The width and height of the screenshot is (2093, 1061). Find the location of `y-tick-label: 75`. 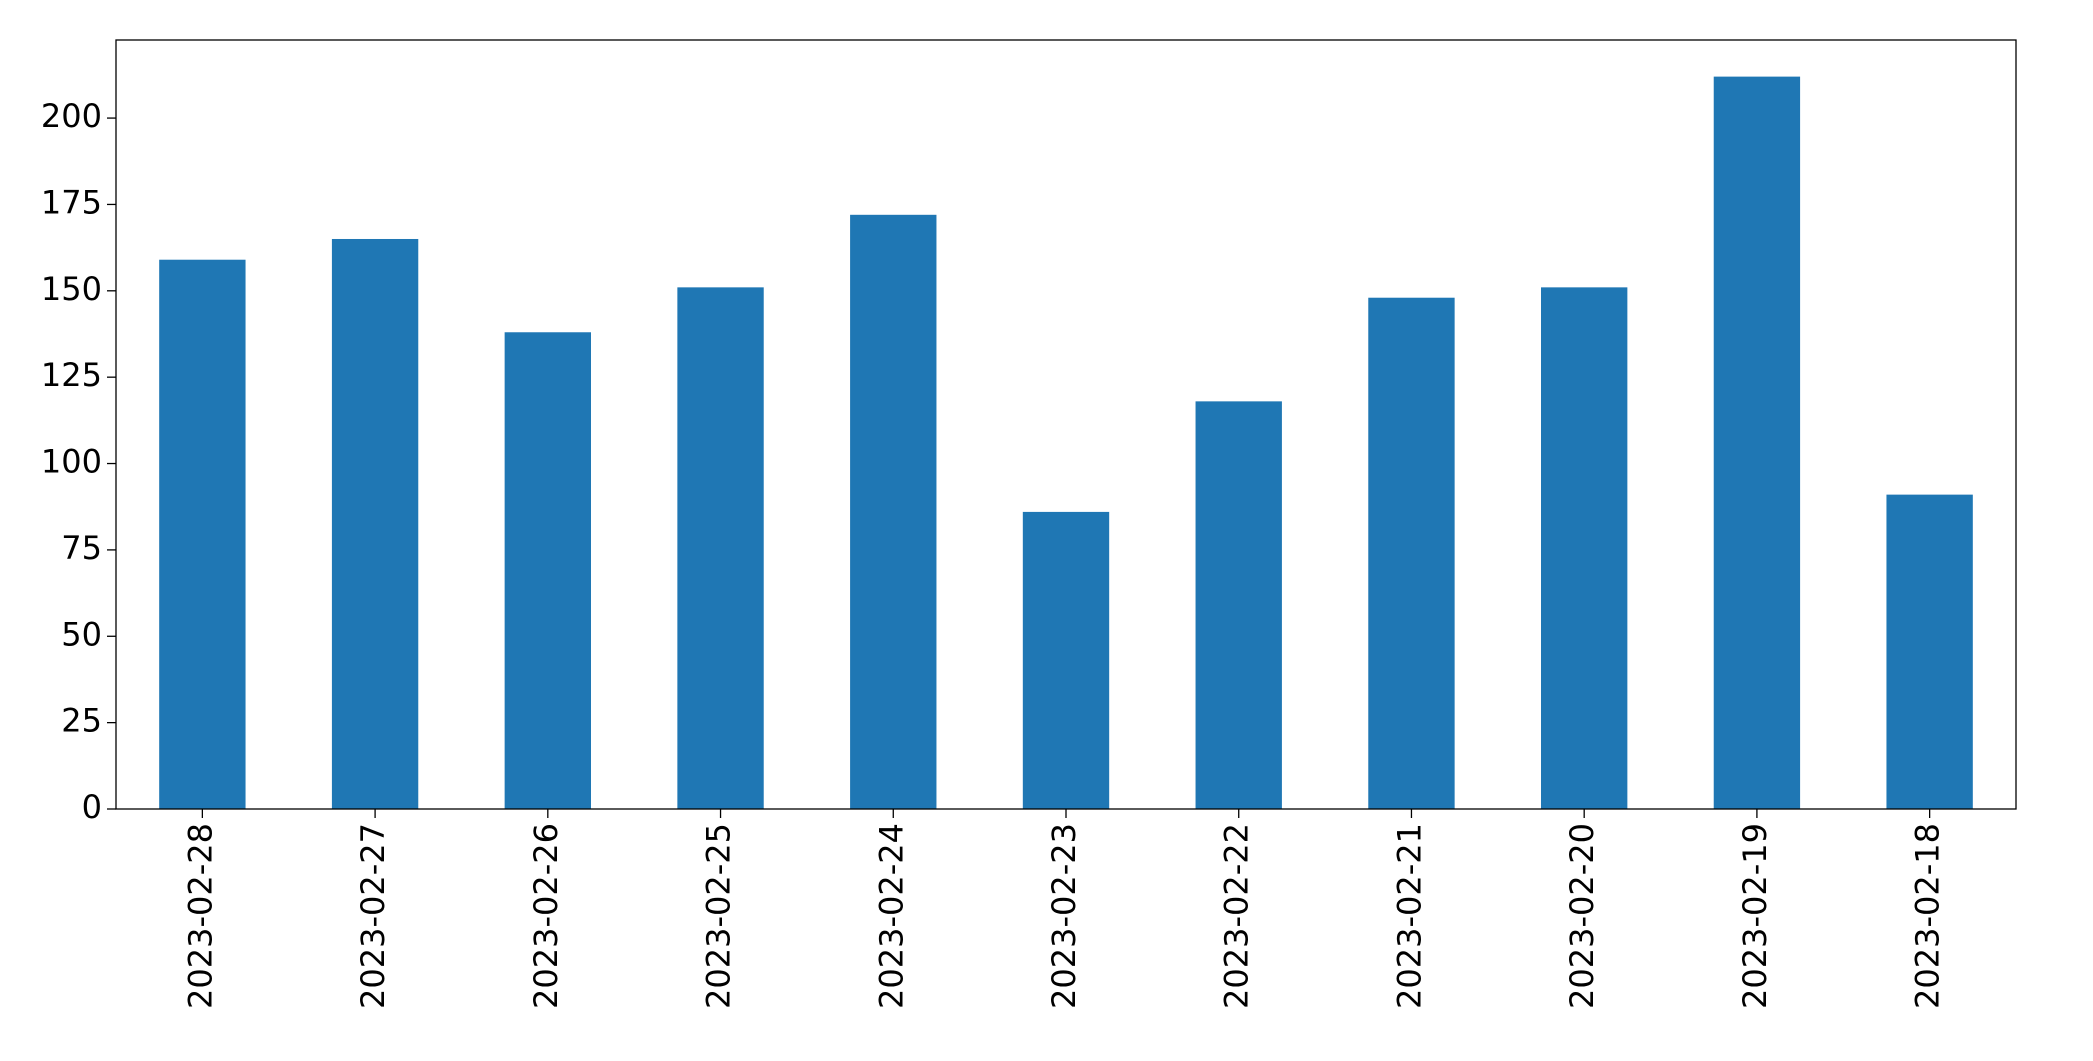

y-tick-label: 75 is located at coordinates (81, 548).